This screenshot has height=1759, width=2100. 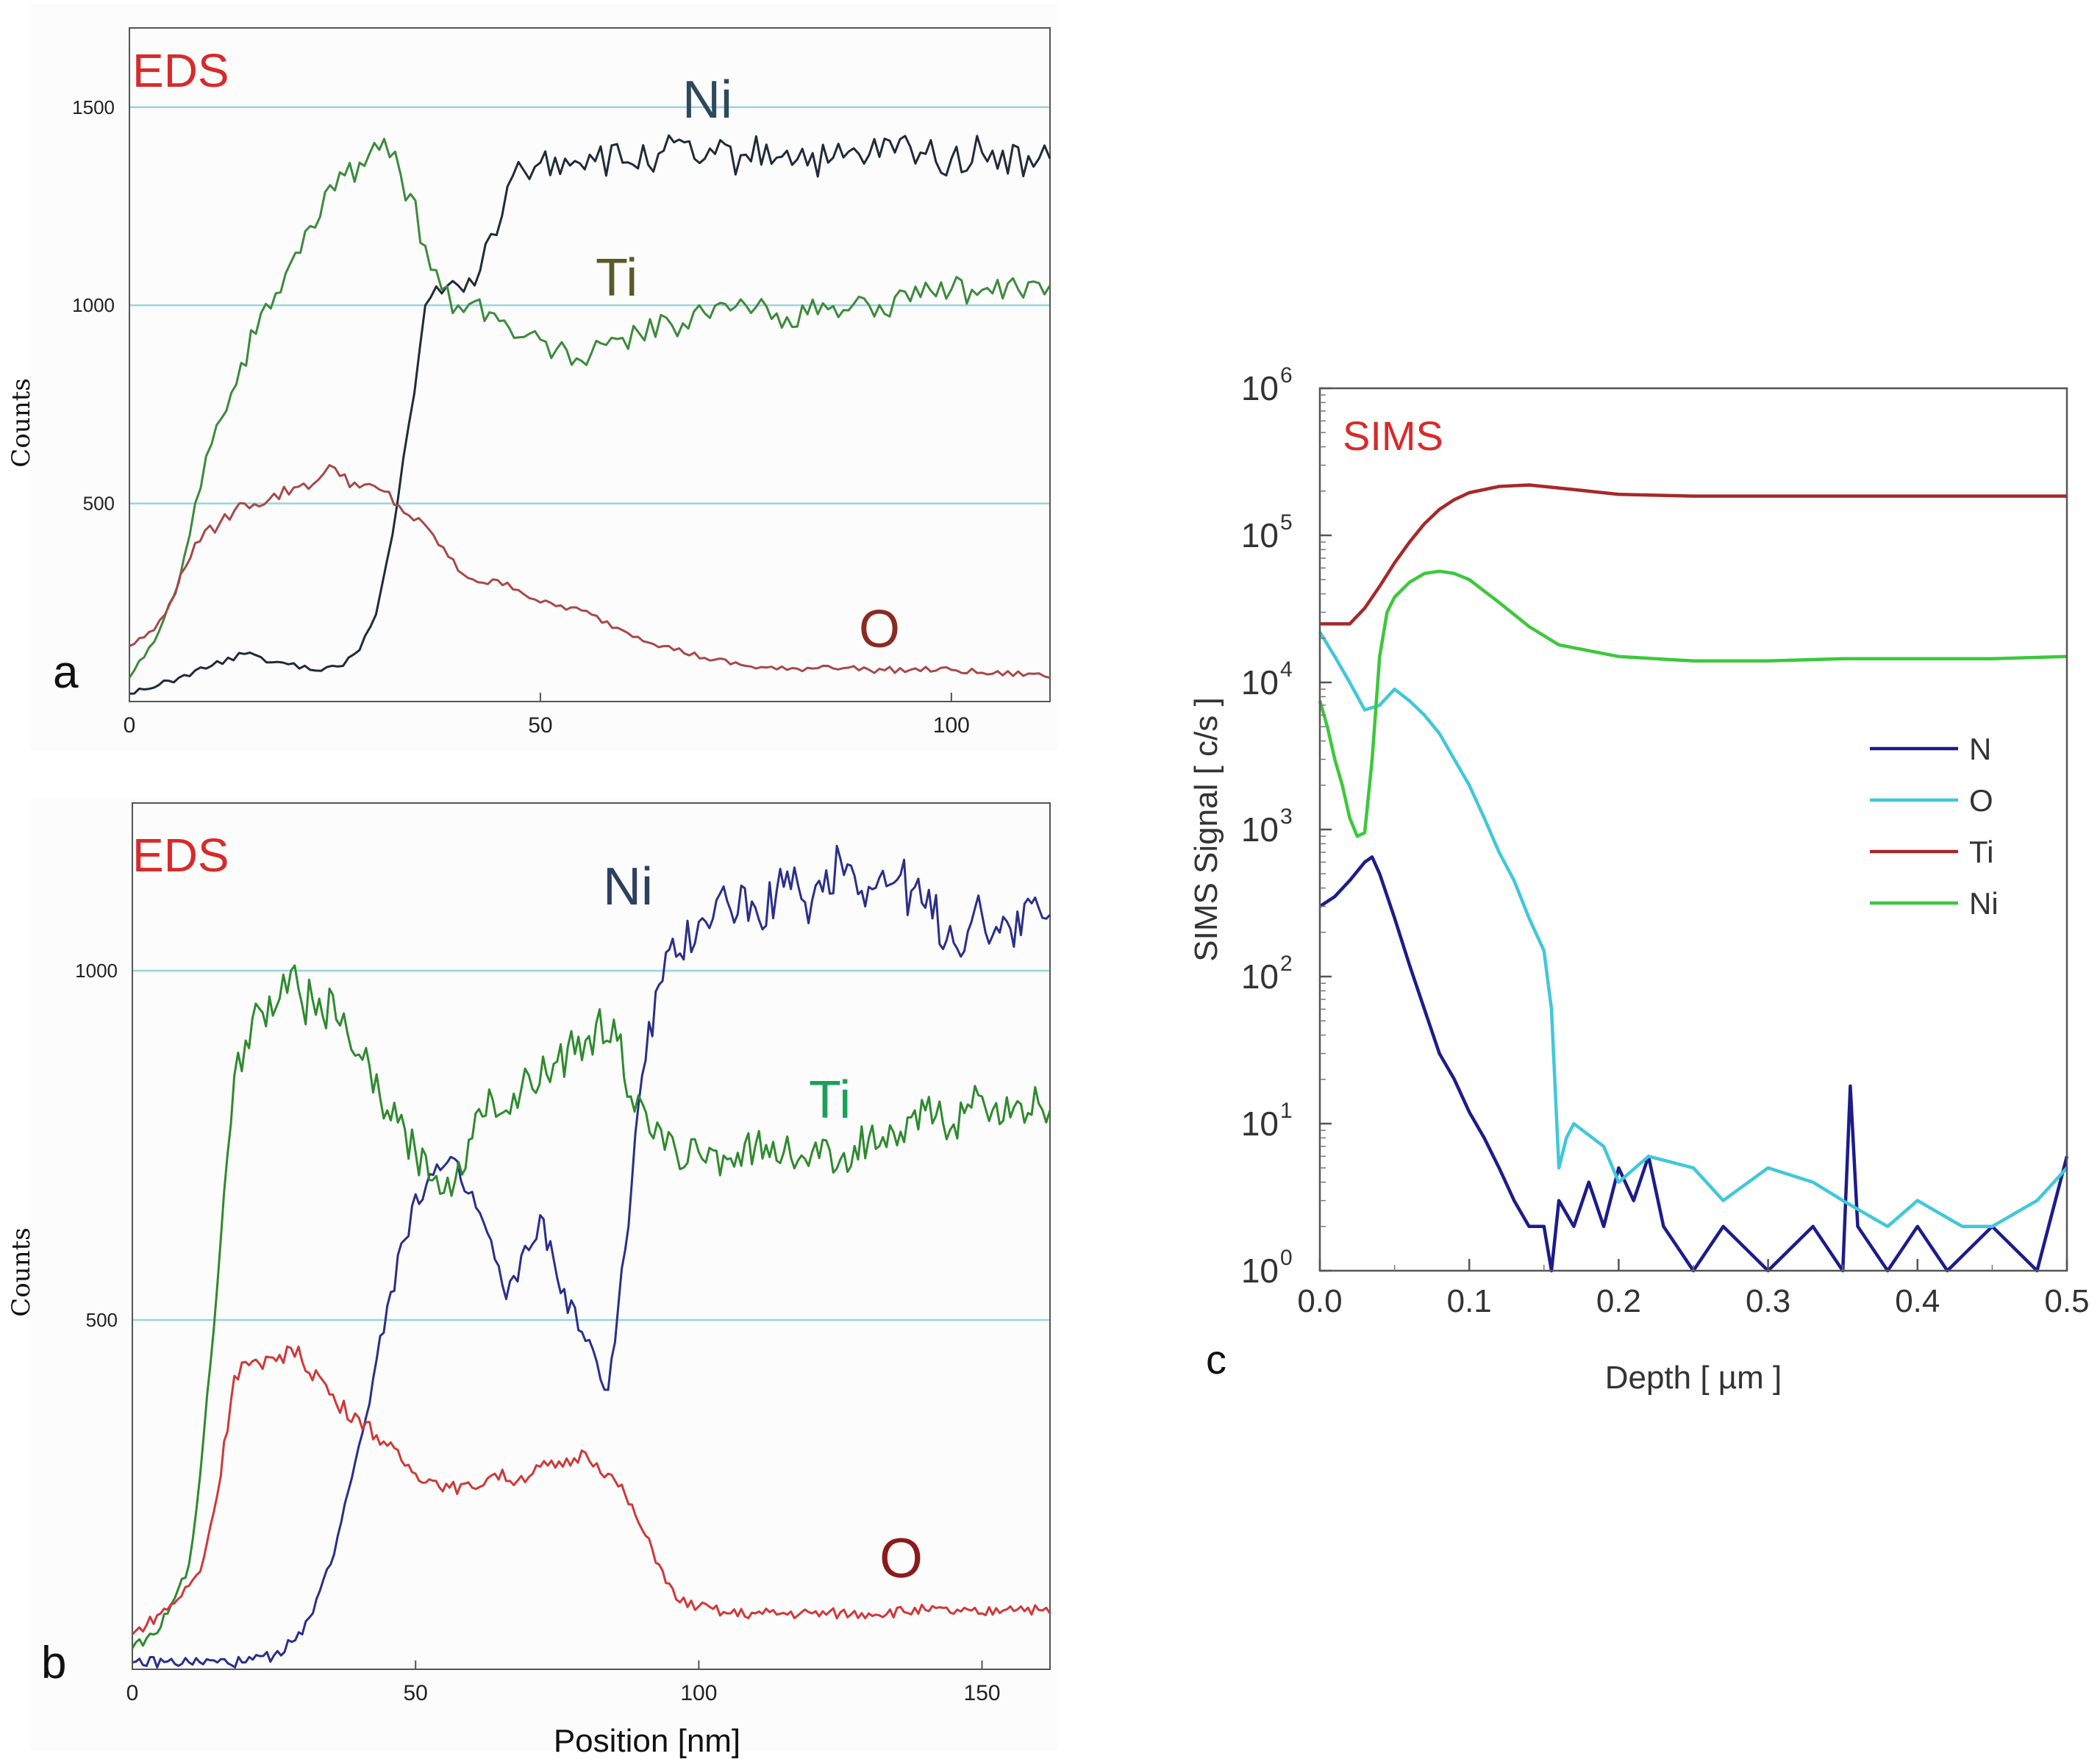 I want to click on panel-b-y-tick-label: 500, so click(x=102, y=1320).